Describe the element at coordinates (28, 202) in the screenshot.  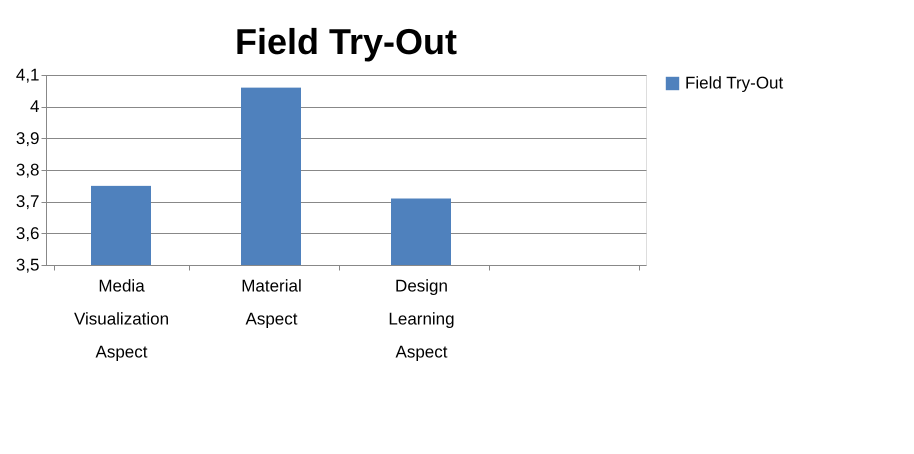
I see `y-tick-label: 3,7` at that location.